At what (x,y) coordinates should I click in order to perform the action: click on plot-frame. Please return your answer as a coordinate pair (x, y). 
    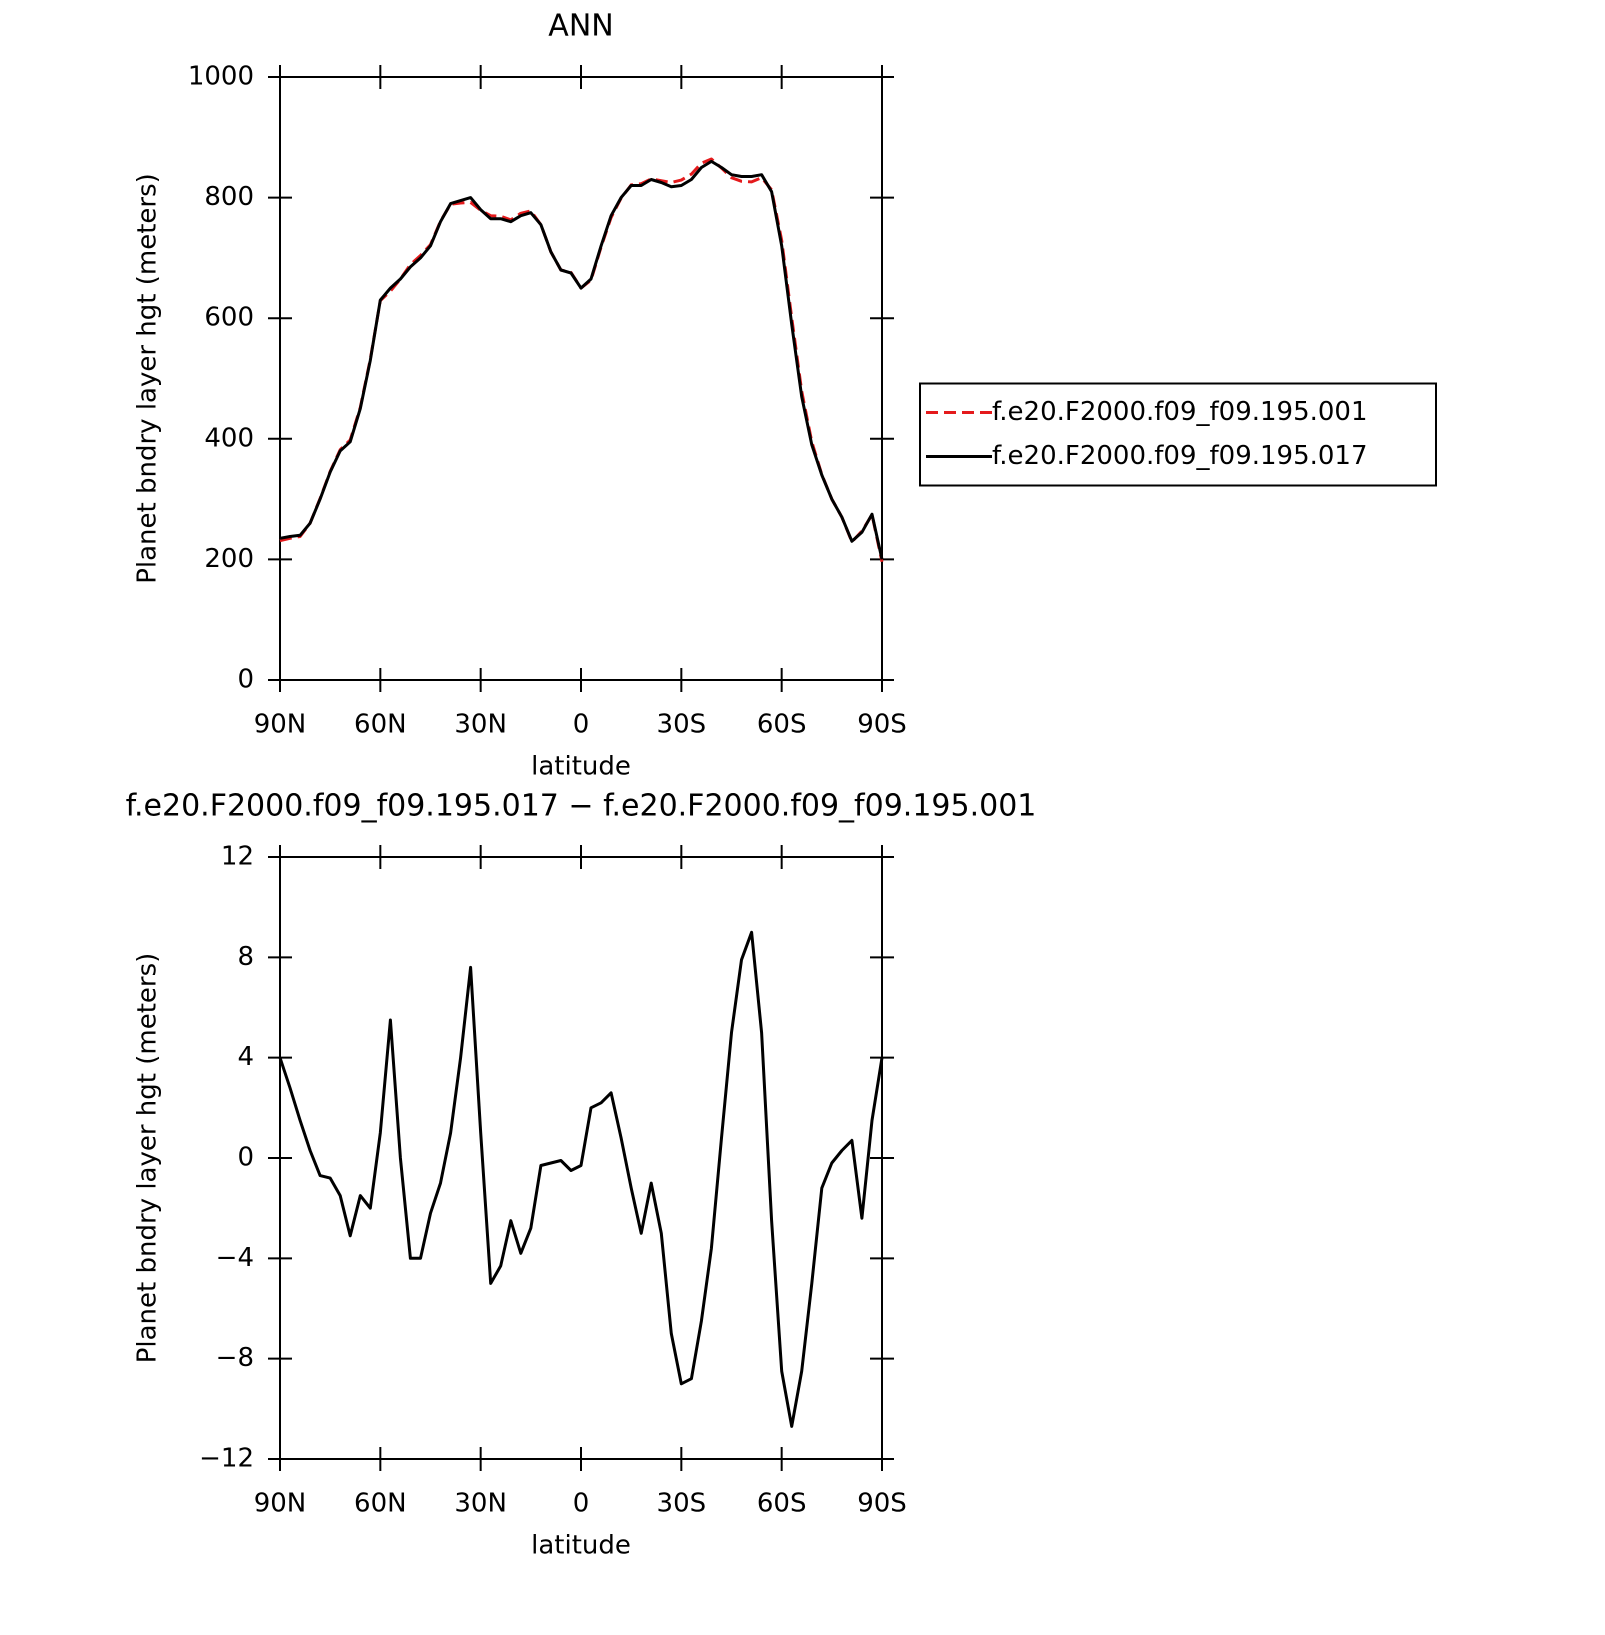
    Looking at the image, I should click on (581, 378).